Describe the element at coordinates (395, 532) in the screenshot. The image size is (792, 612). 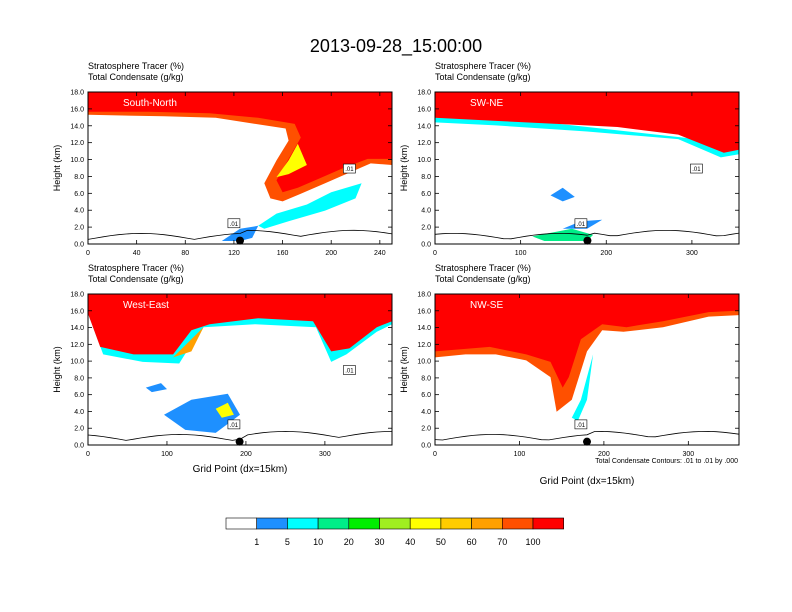
I see `colorbar: 1 5 10 20 30 40 50 60 70 100` at that location.